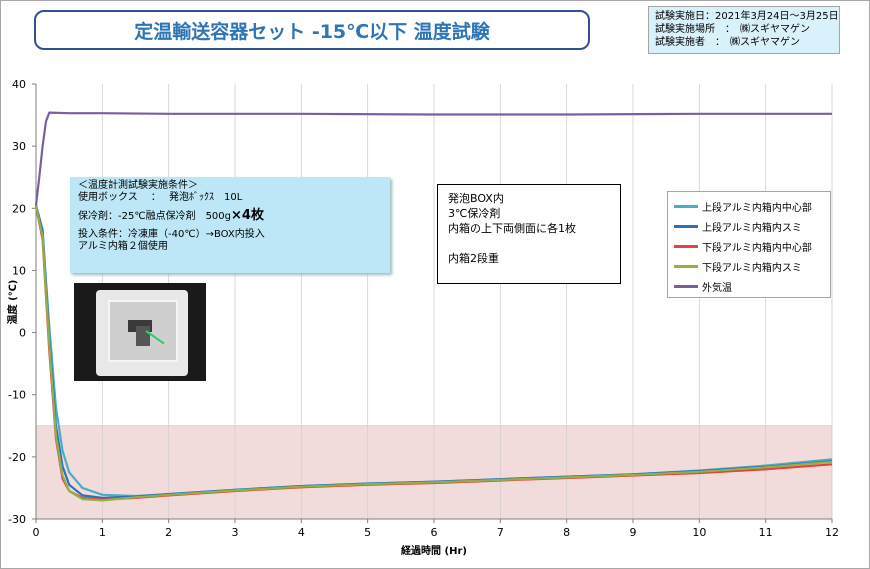 This screenshot has width=870, height=569. I want to click on legend-item: 下段アルミ内箱内スミ, so click(749, 266).